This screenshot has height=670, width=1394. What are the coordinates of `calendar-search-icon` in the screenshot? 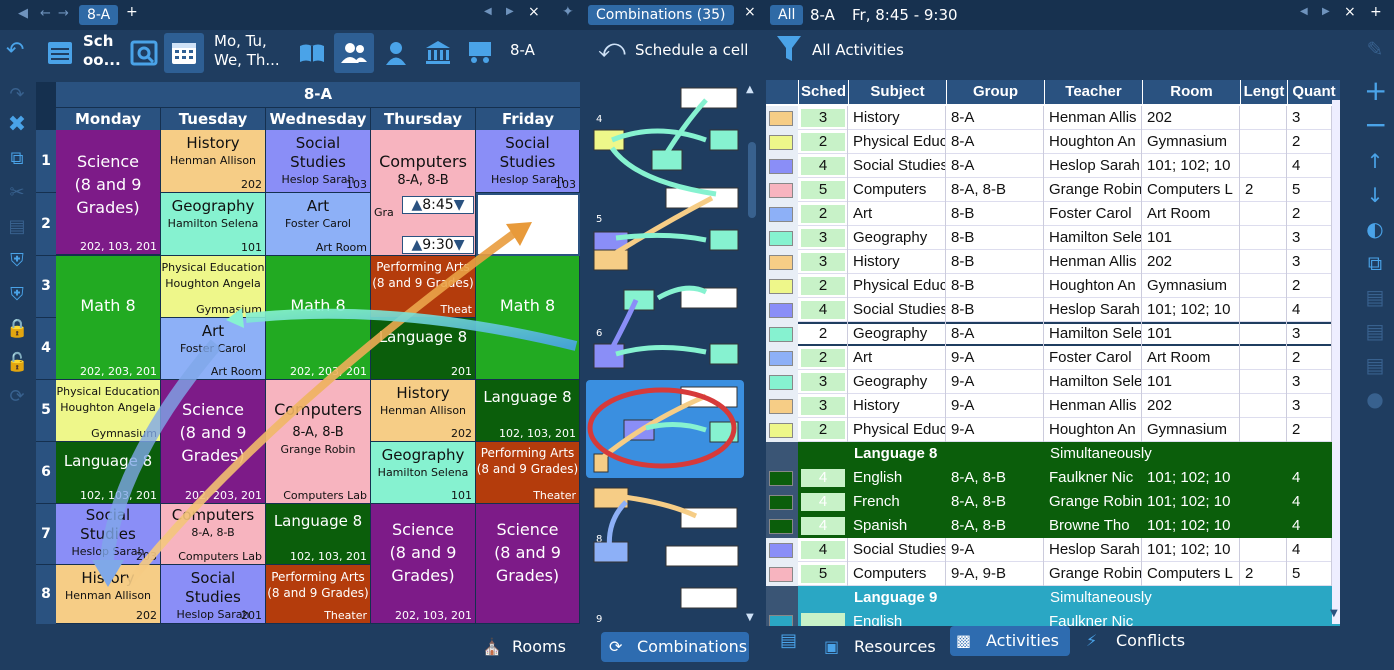 It's located at (144, 53).